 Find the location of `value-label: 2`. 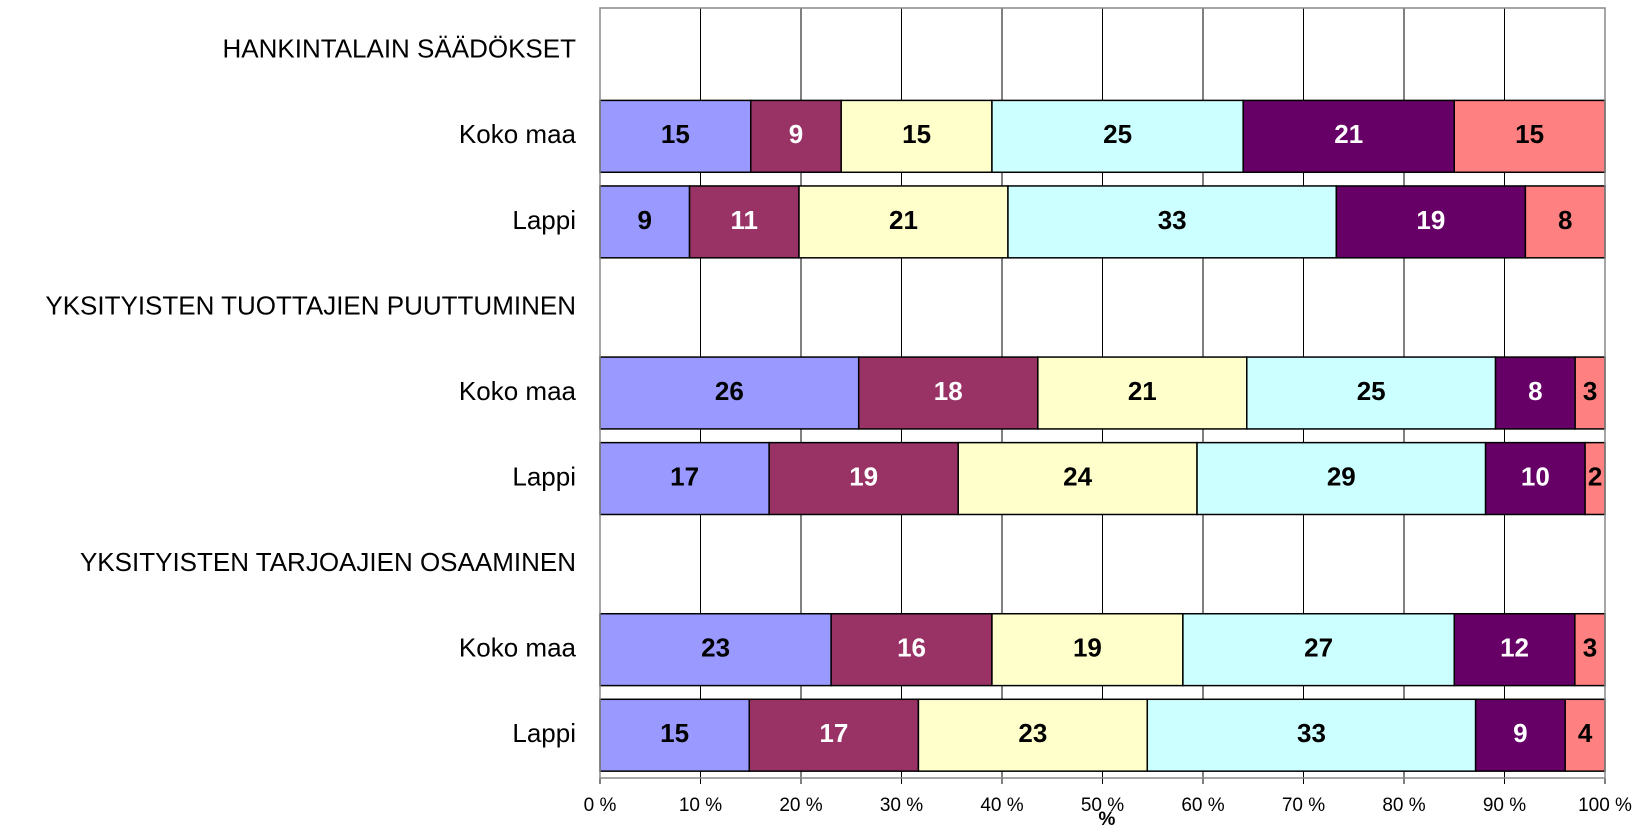

value-label: 2 is located at coordinates (1595, 476).